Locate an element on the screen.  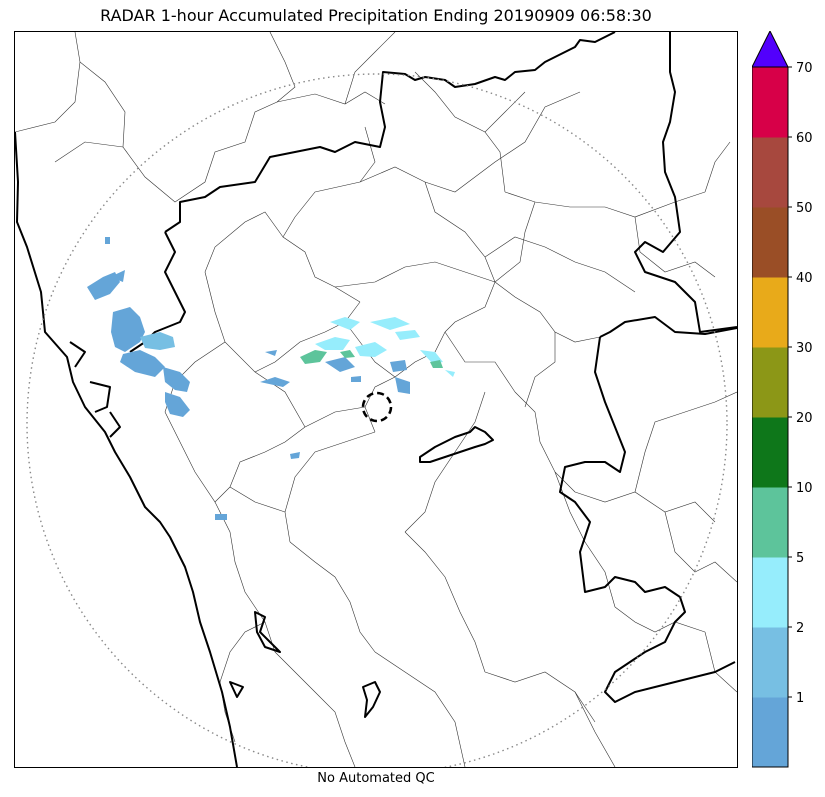
colorbar-tick-label: 1 is located at coordinates (800, 698).